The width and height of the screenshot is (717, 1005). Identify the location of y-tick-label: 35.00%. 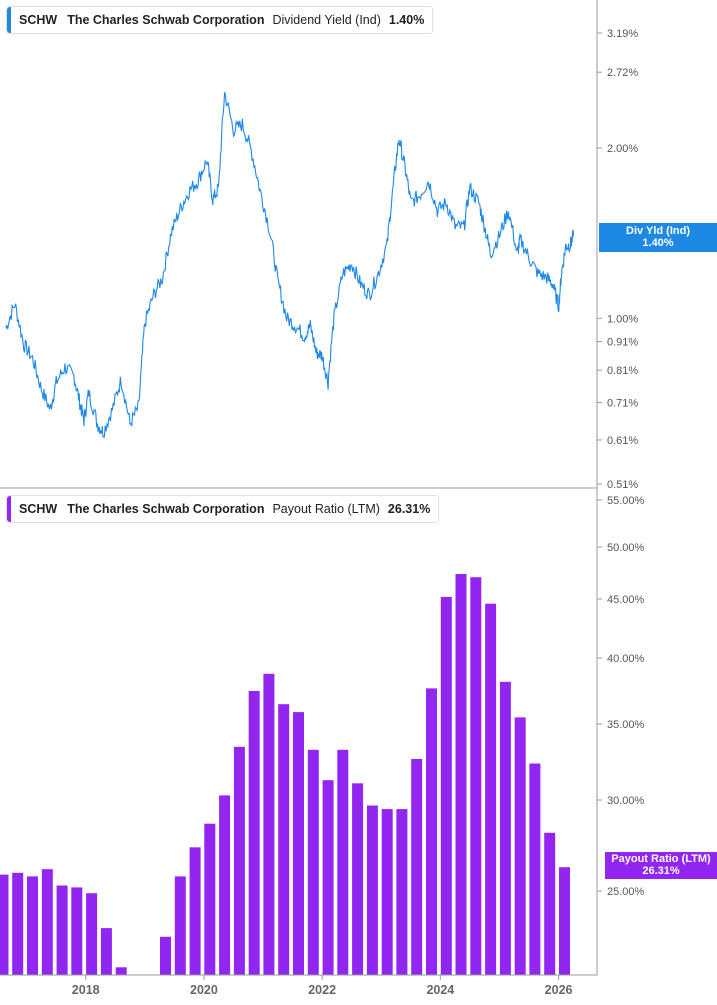
(626, 725).